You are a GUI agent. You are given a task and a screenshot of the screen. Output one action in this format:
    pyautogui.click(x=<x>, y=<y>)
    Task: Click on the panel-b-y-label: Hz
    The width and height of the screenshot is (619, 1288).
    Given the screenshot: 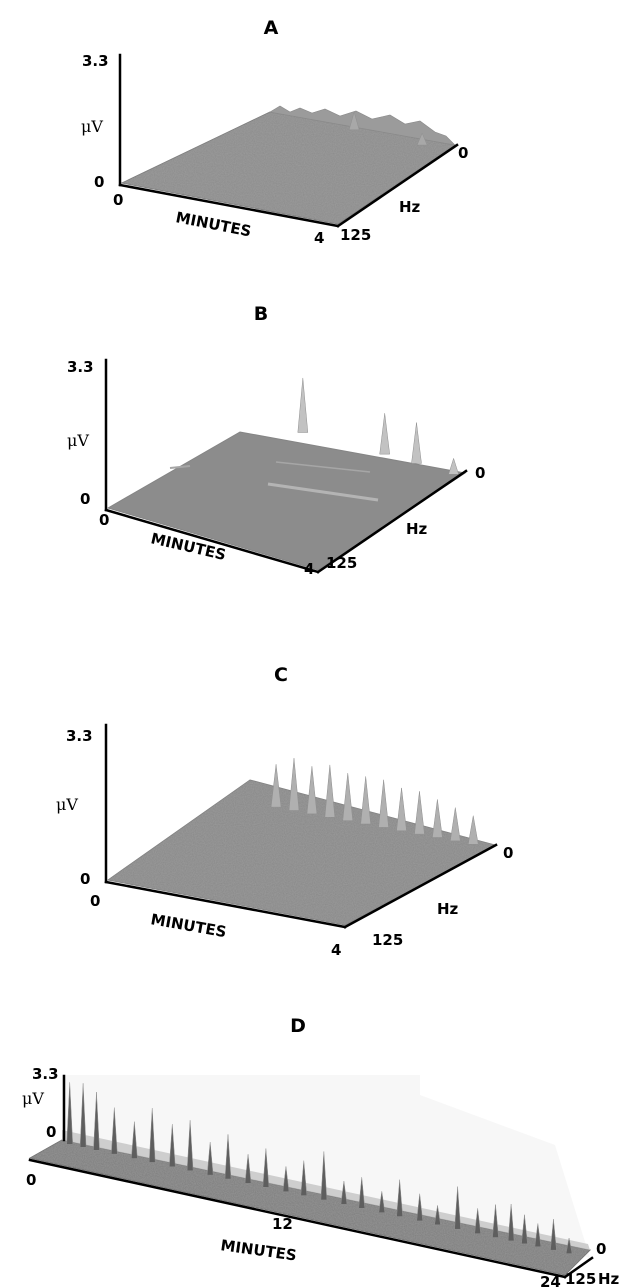 What is the action you would take?
    pyautogui.click(x=417, y=529)
    